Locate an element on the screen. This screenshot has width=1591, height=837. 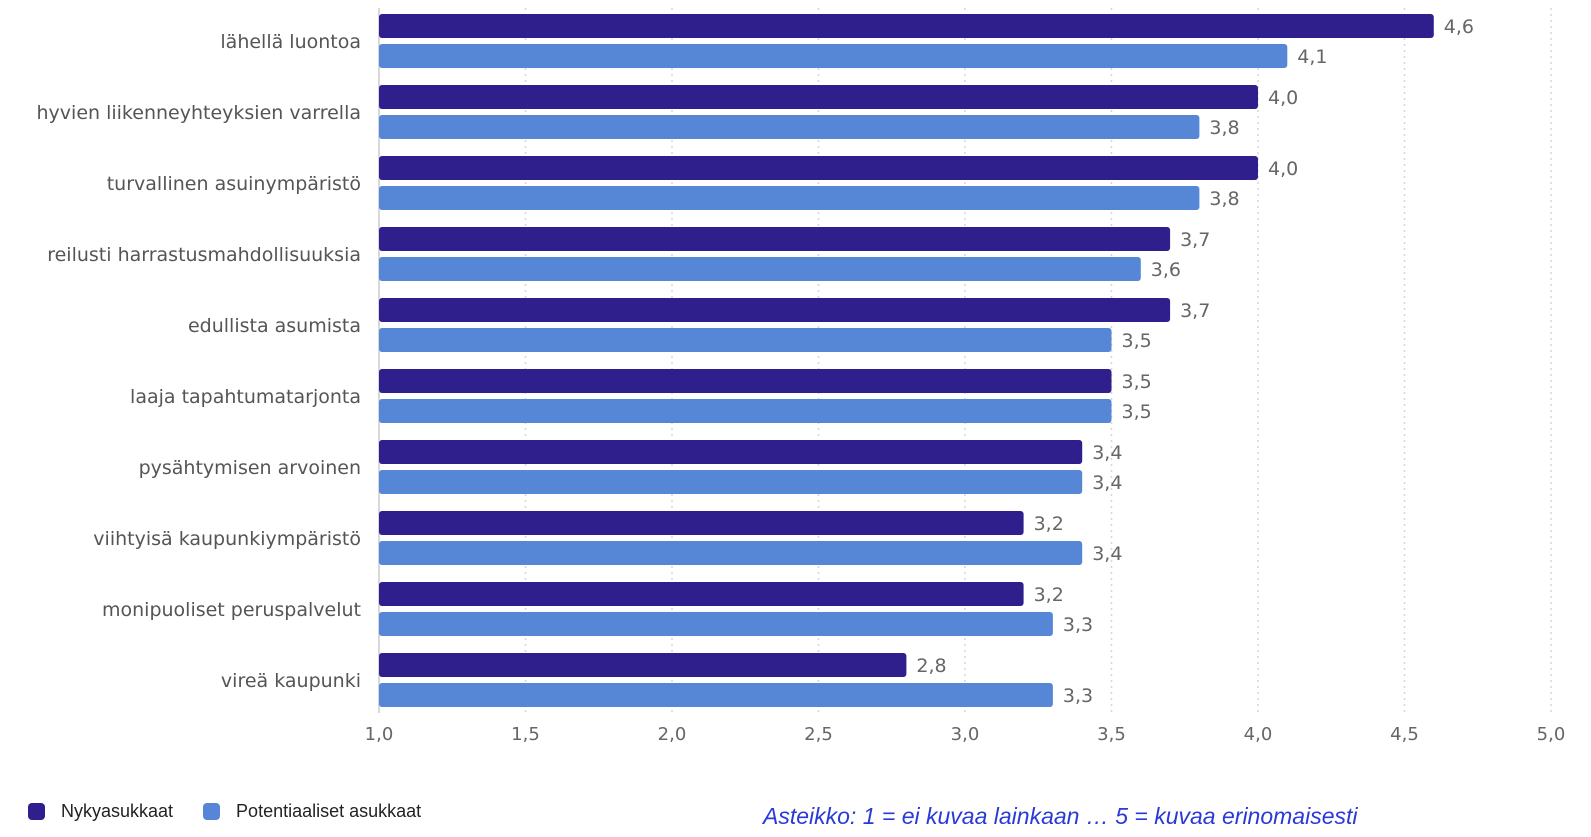
legend-label-potential: Potentiaaliset asukkaat is located at coordinates (329, 811).